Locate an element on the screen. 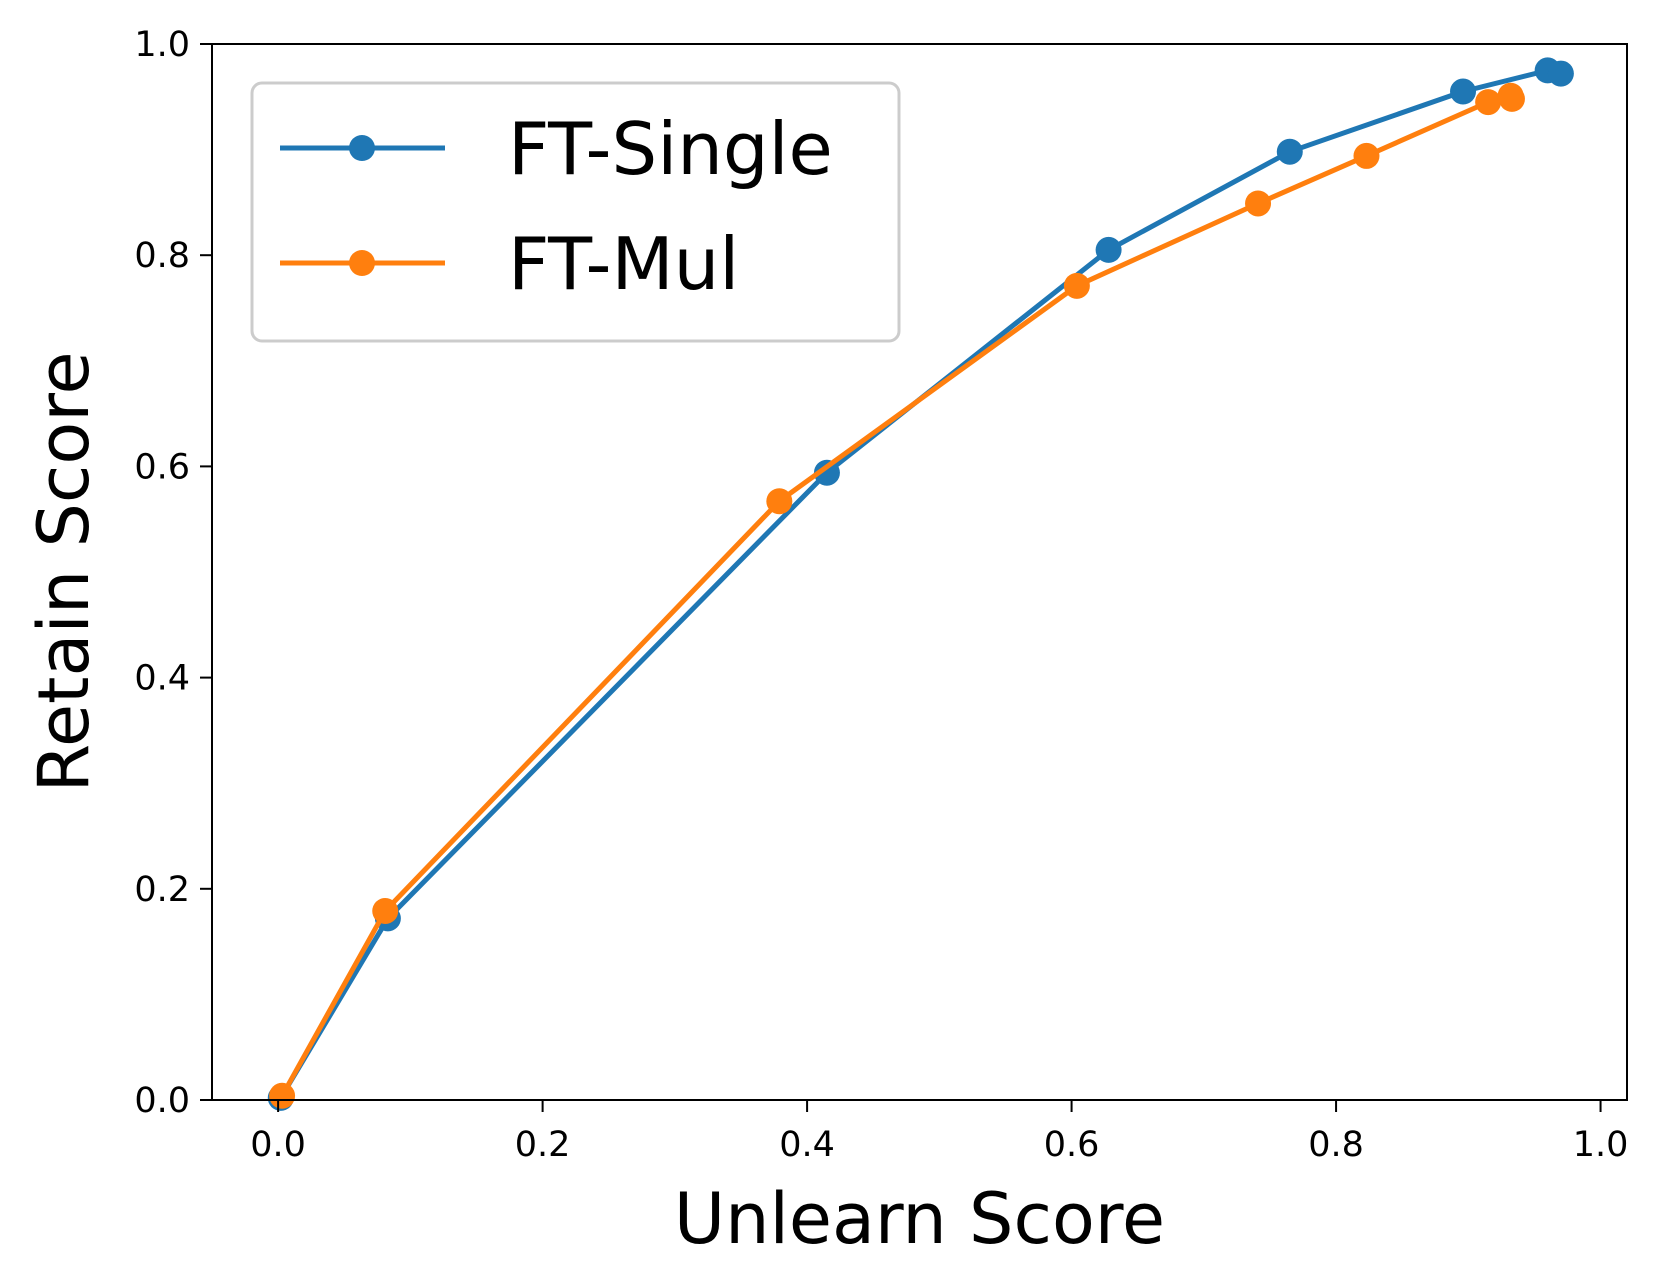  y-tick-label: 0.2 is located at coordinates (162, 890).